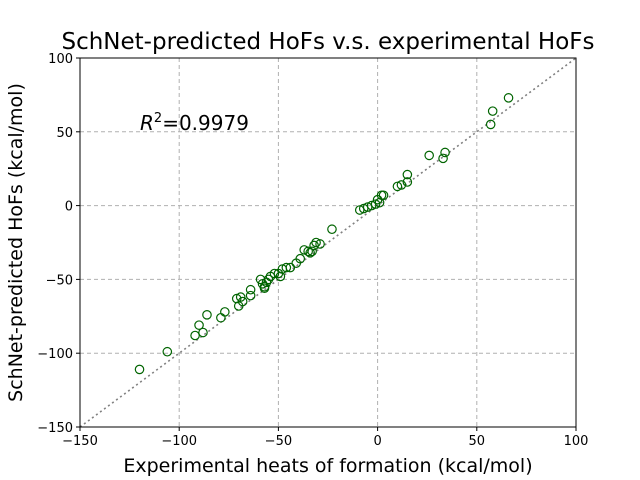 The height and width of the screenshot is (480, 640). Describe the element at coordinates (158, 118) in the screenshot. I see `r-squared-exponent: 2` at that location.